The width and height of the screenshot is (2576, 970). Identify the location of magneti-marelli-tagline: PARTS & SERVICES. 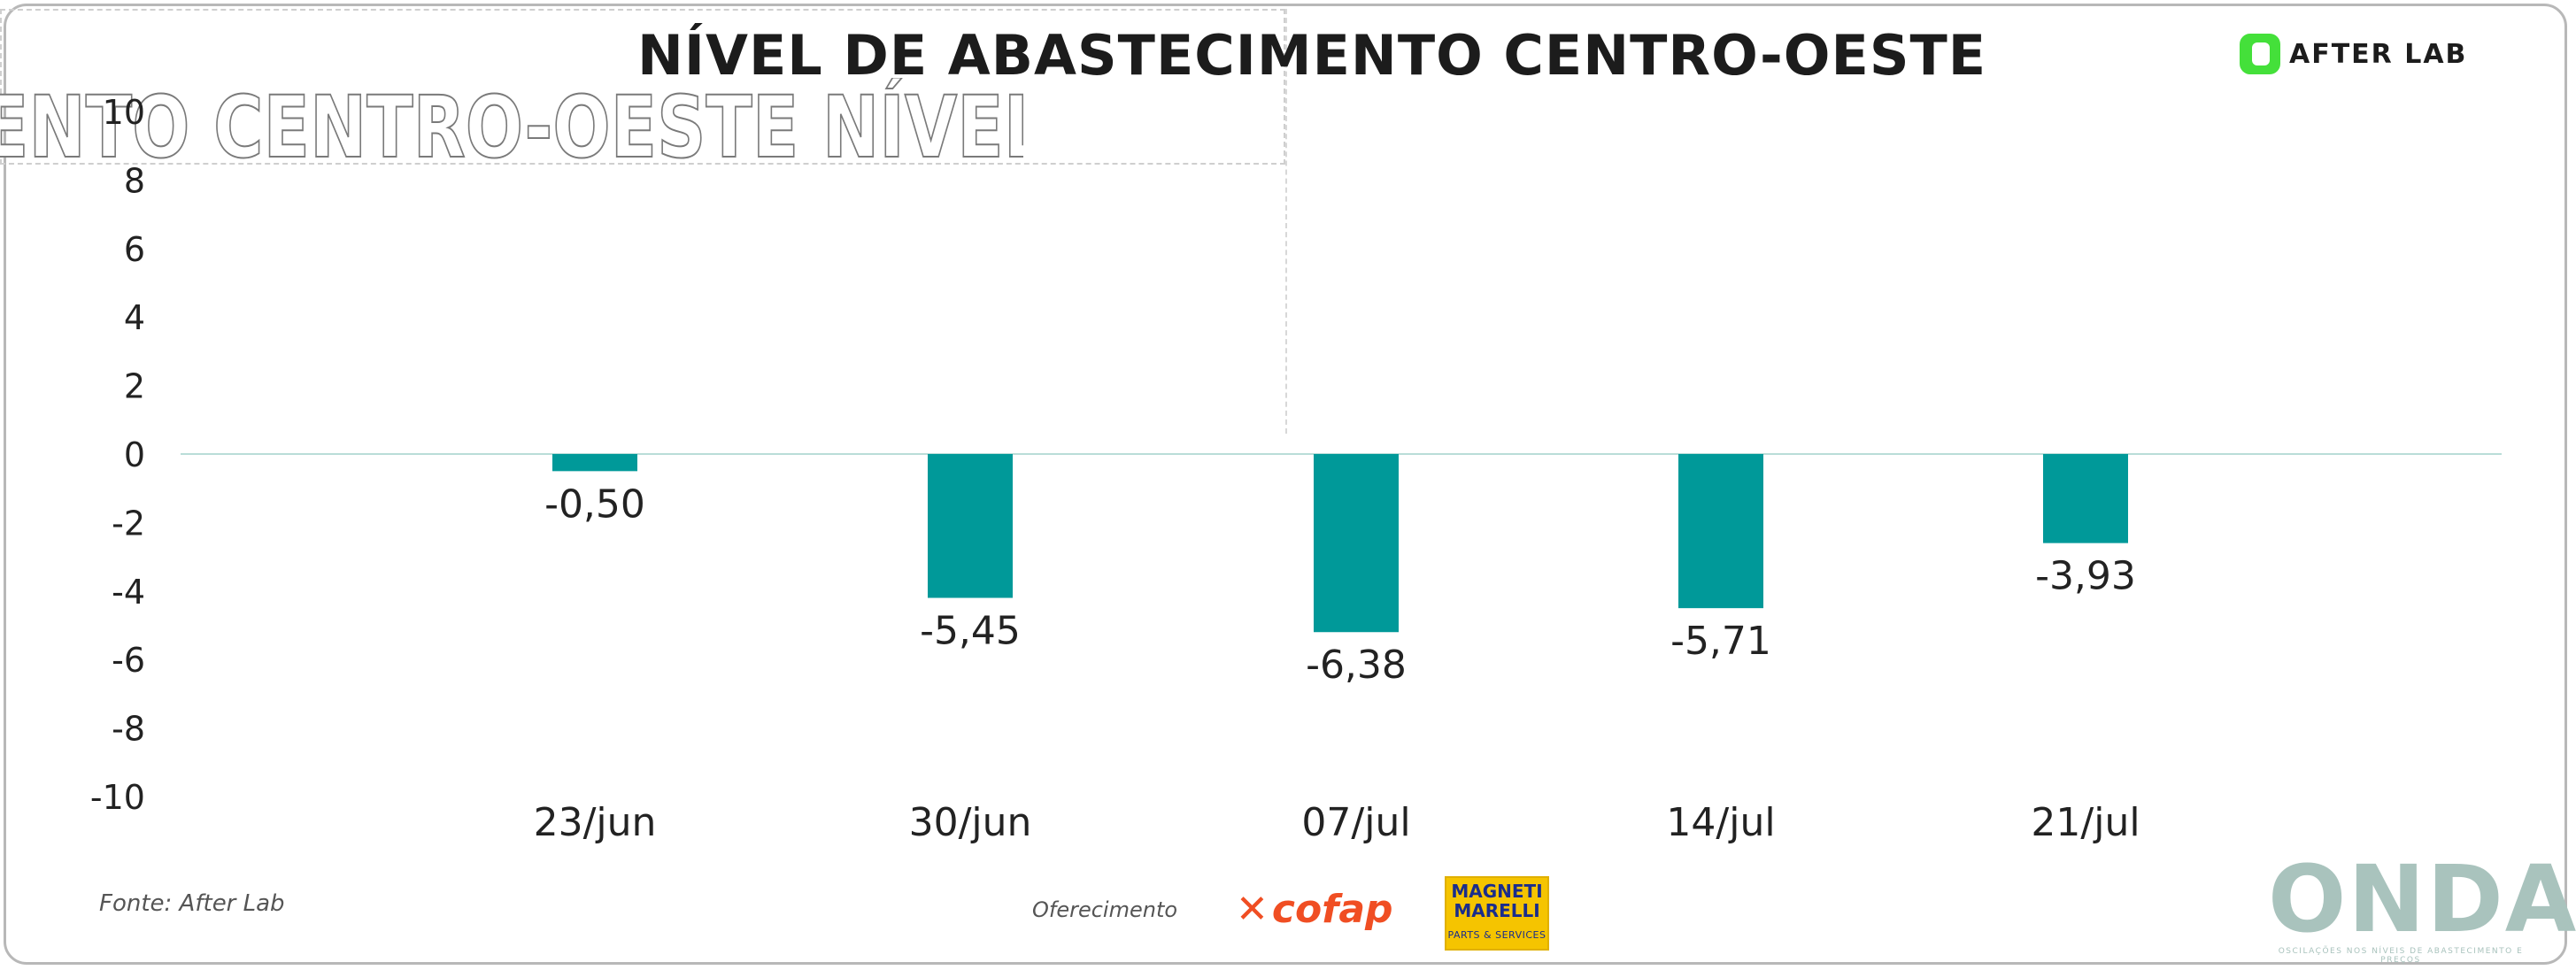
(1496, 935).